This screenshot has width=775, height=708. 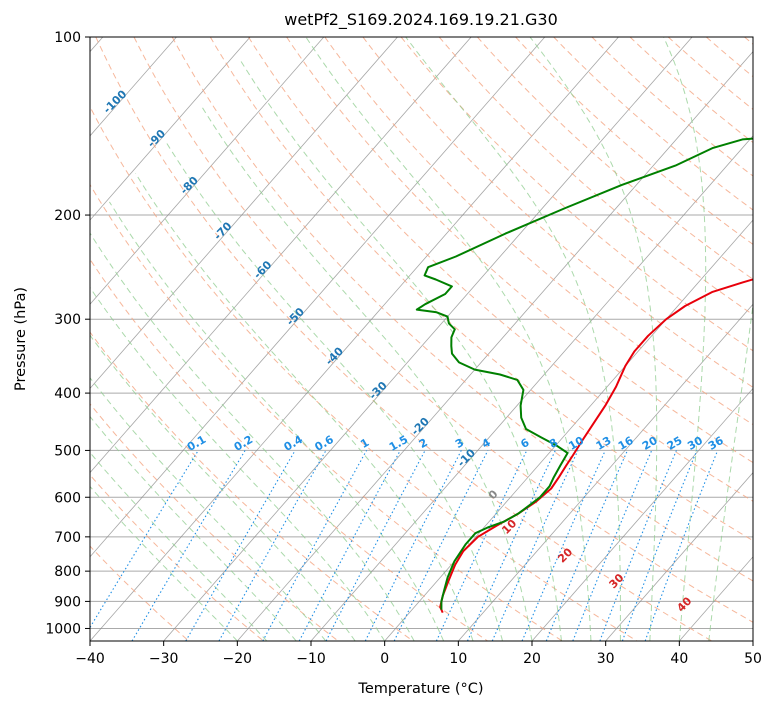 I want to click on dry-adiabat-label: -60, so click(x=262, y=269).